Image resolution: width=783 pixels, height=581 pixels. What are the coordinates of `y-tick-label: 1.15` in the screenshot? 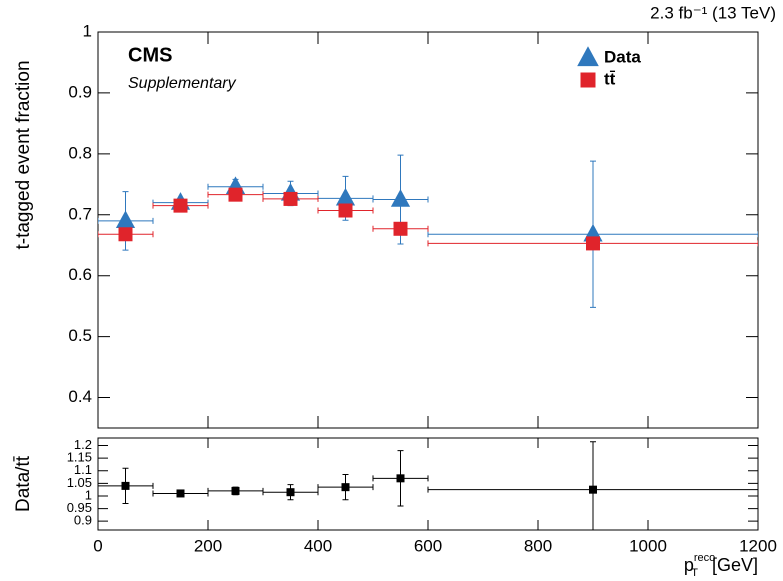 It's located at (79, 457).